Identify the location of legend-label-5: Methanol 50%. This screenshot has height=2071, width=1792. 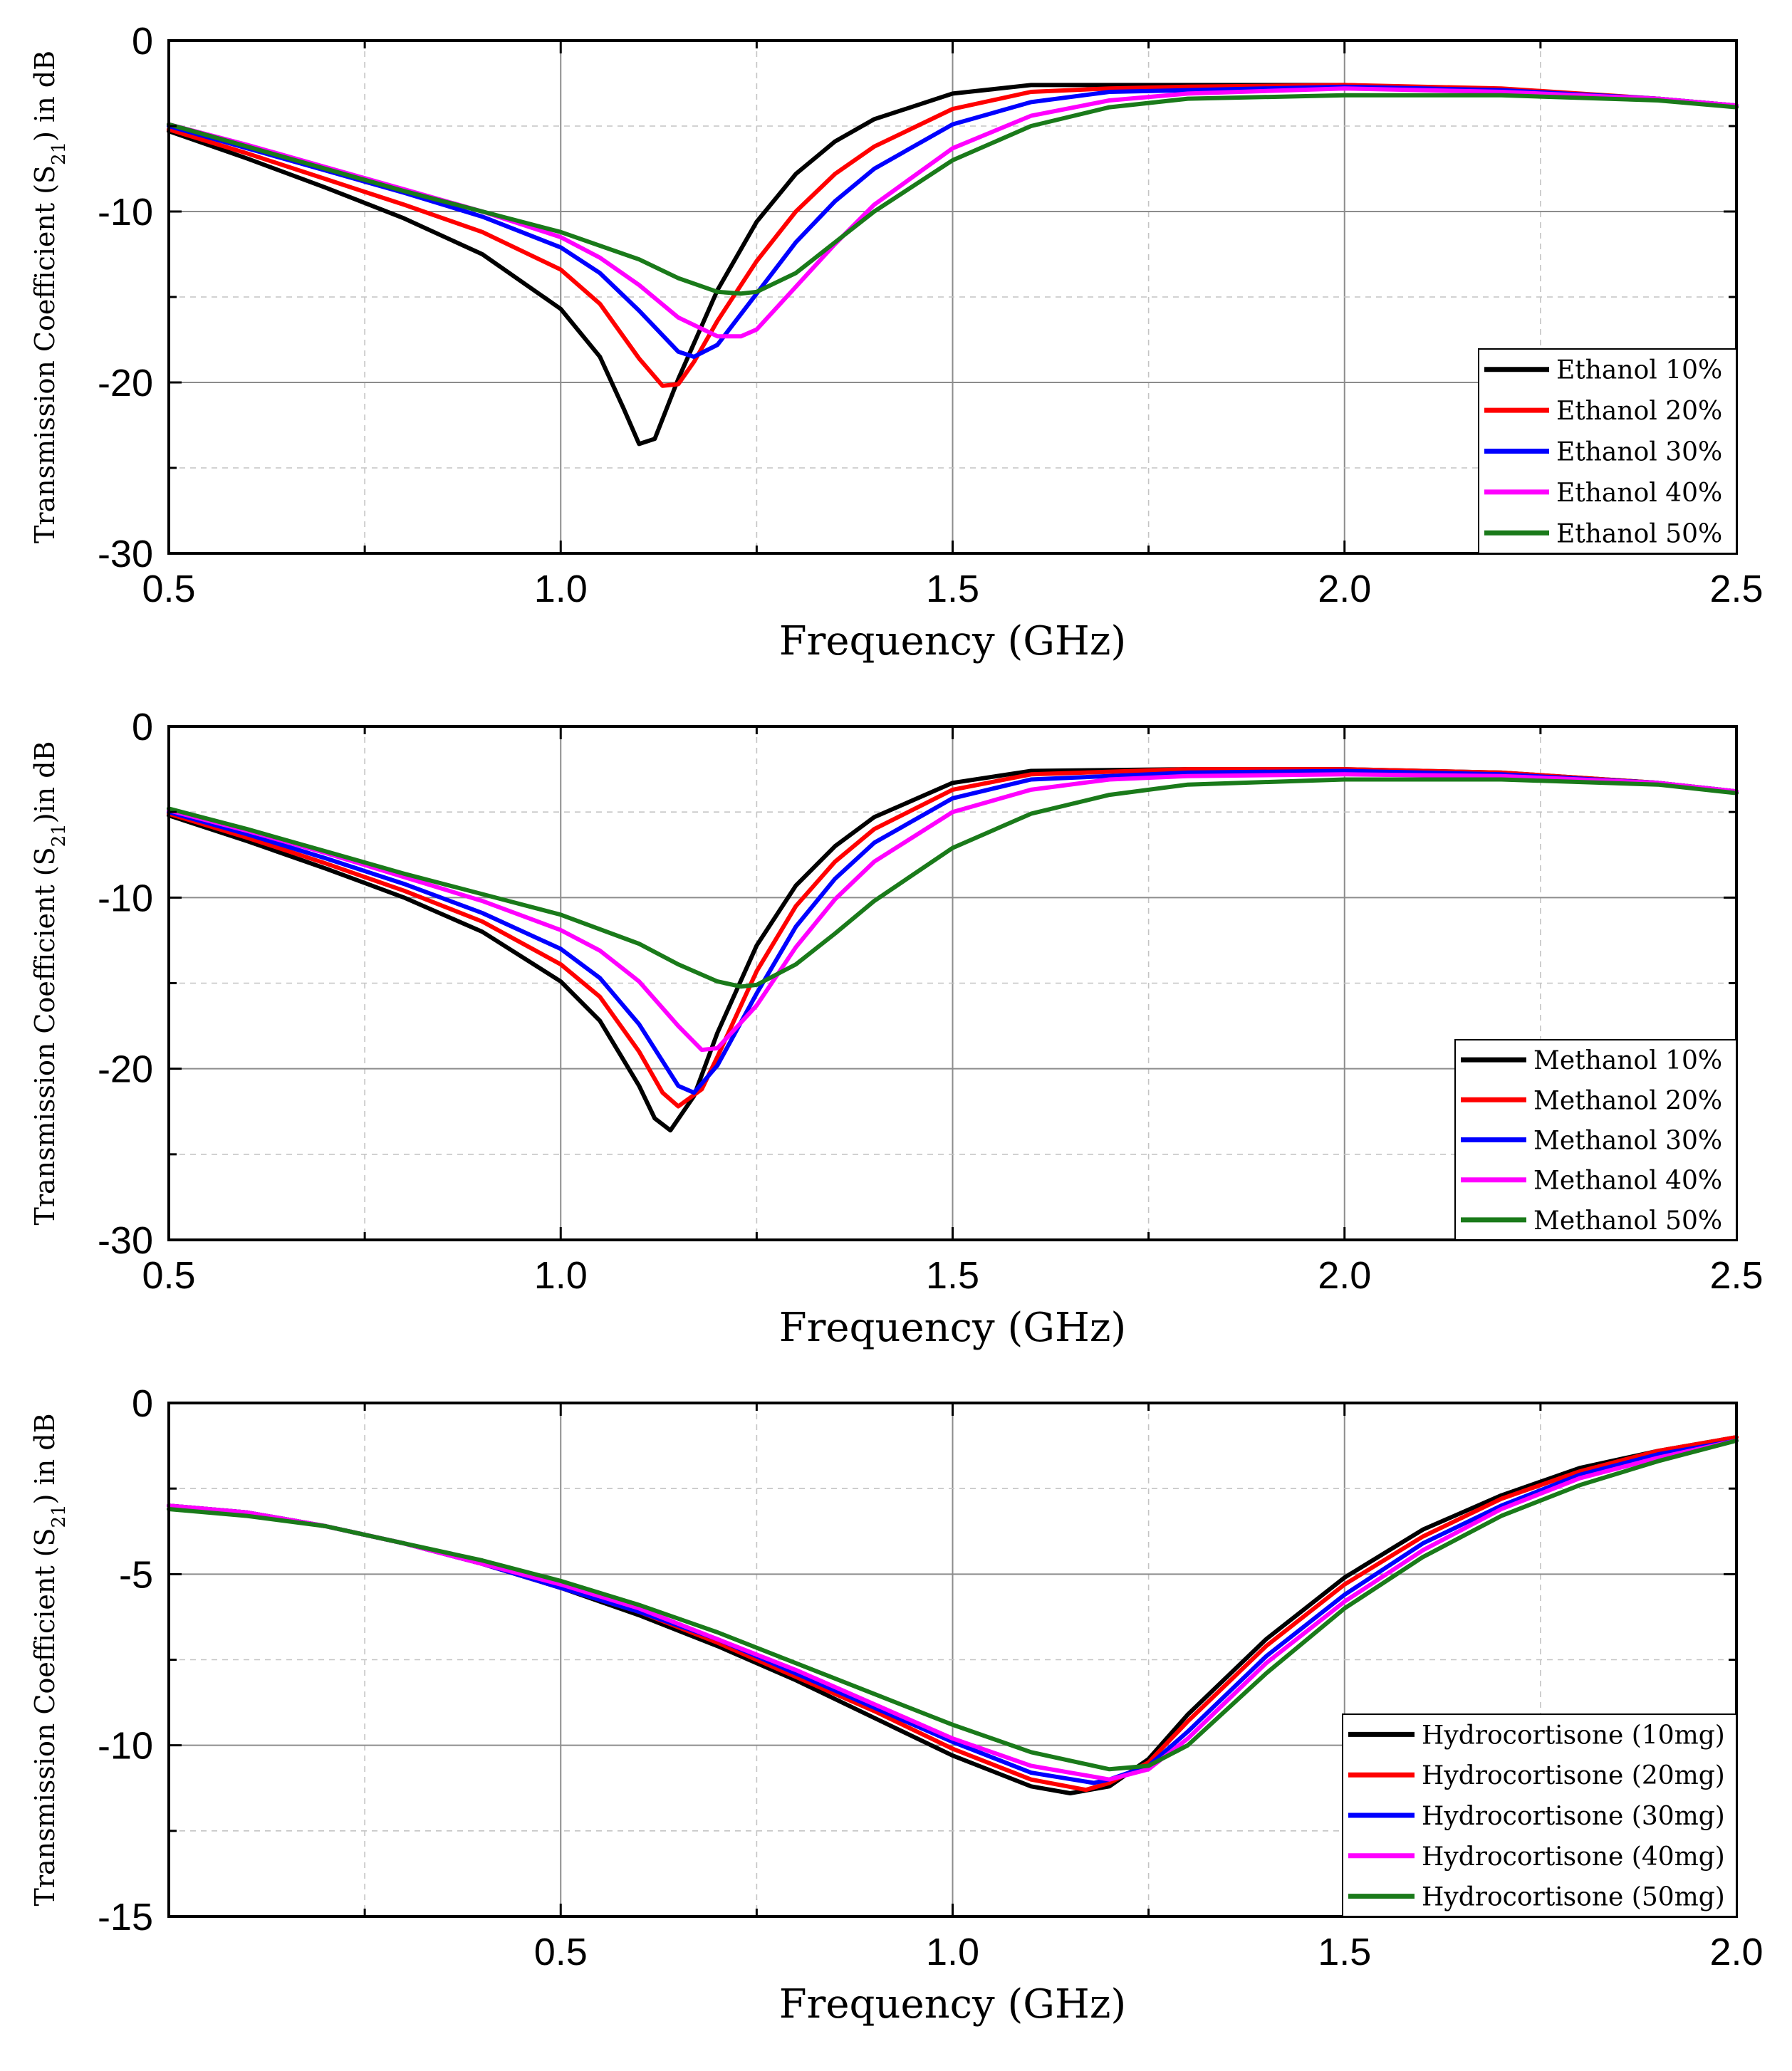
(1627, 1221).